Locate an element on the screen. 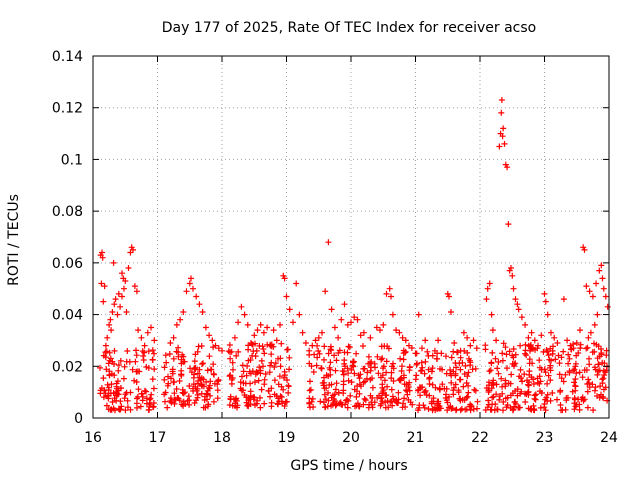 This screenshot has width=640, height=480. x-tick-label: 16 is located at coordinates (93, 438).